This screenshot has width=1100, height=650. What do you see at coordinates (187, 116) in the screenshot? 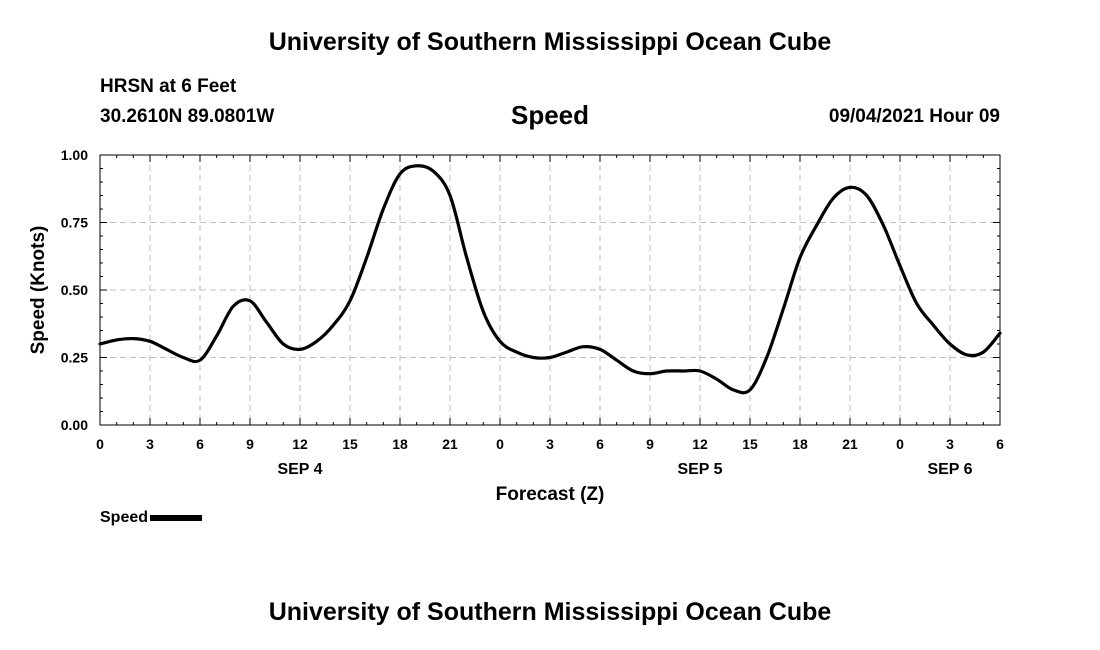
I see `coordinates-label: 30.2610N 89.0801W` at bounding box center [187, 116].